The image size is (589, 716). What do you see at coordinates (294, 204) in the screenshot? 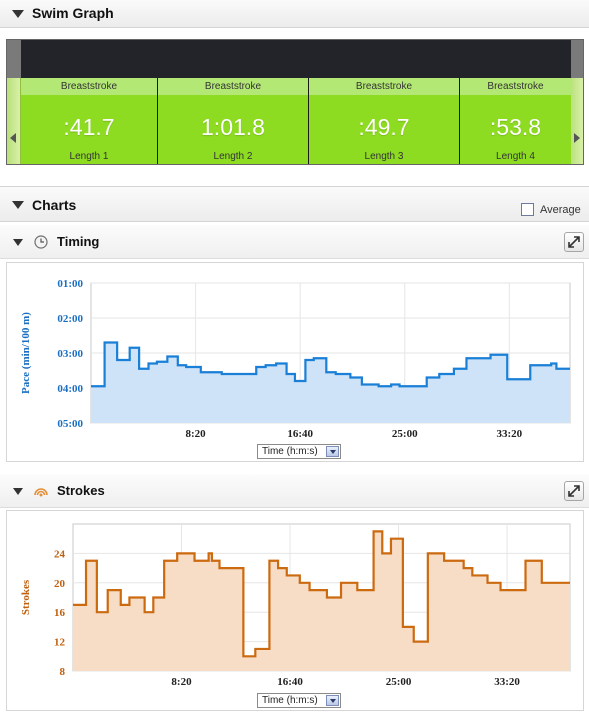
I see `charts-header: Charts` at bounding box center [294, 204].